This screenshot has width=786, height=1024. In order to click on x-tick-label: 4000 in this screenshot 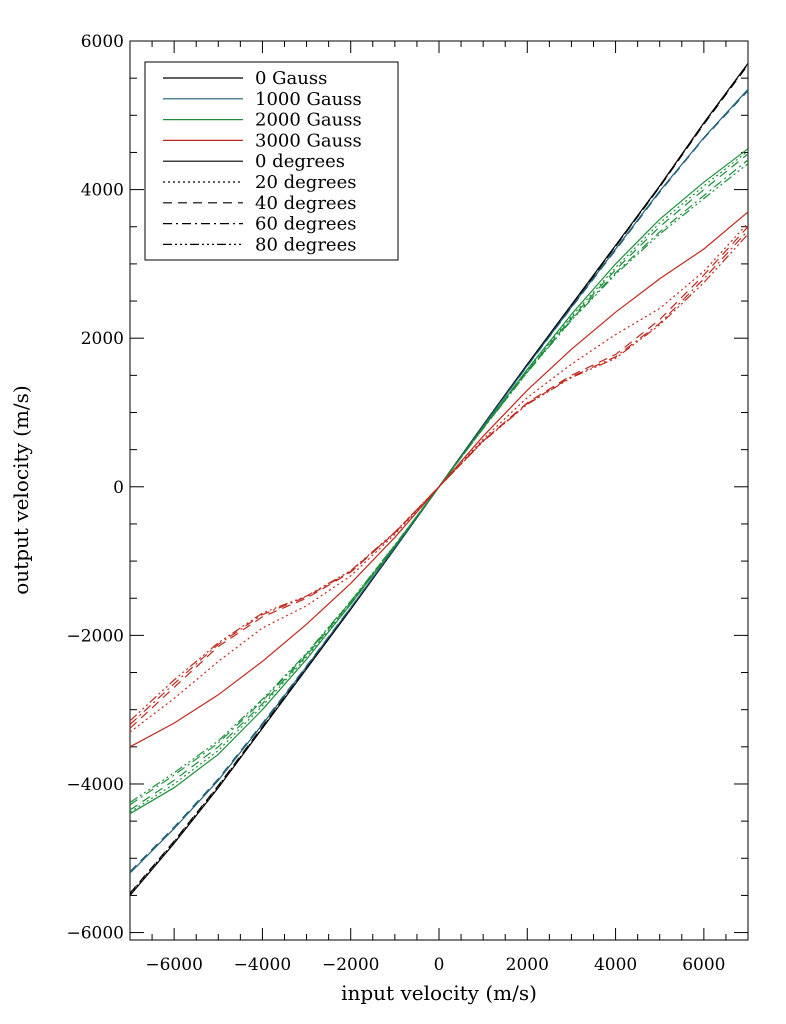, I will do `click(615, 965)`.